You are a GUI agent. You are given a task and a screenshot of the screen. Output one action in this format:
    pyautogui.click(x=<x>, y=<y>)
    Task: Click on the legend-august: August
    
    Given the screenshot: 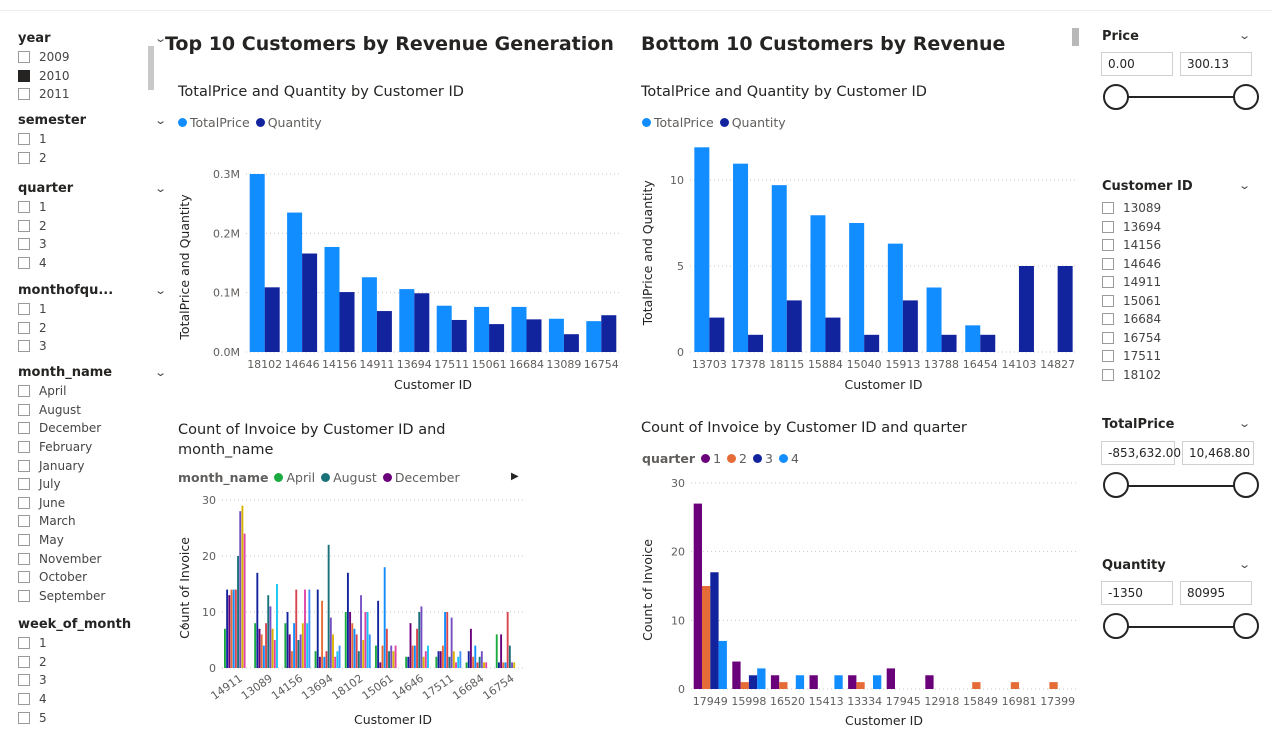 What is the action you would take?
    pyautogui.click(x=349, y=477)
    